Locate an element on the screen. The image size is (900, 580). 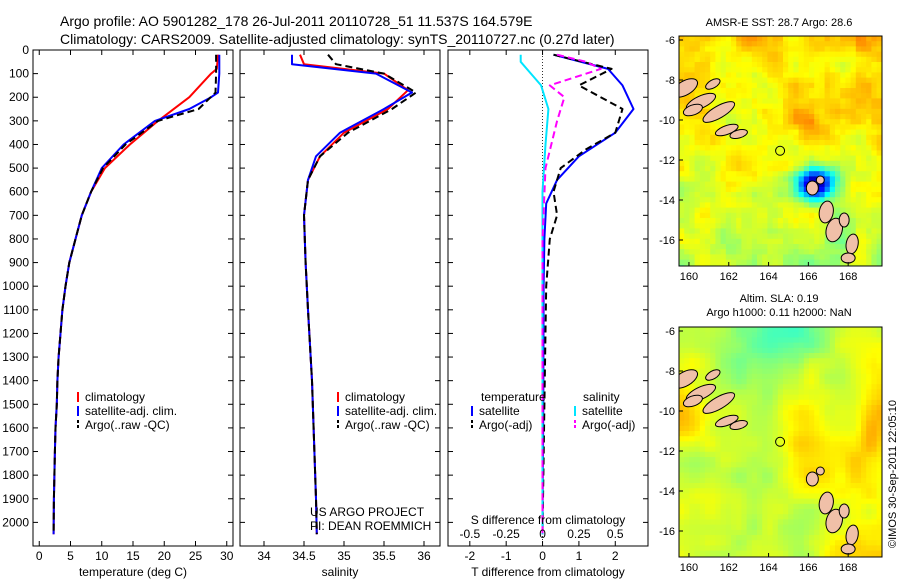
series-line-argo-raw-qc is located at coordinates (360, 294).